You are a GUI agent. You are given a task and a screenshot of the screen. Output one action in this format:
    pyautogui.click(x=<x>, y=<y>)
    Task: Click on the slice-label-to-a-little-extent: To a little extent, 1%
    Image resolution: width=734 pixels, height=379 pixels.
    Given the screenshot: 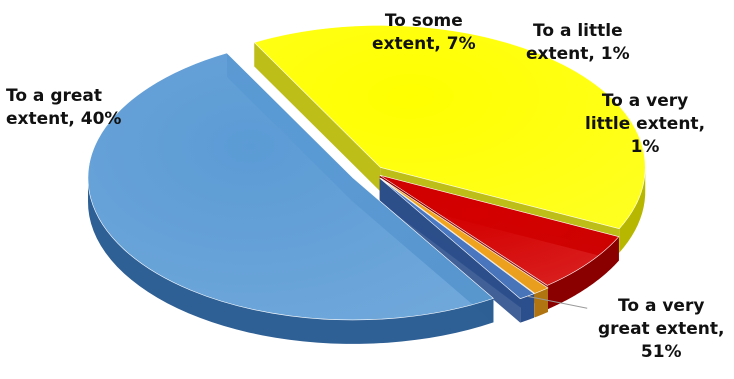 What is the action you would take?
    pyautogui.click(x=578, y=42)
    